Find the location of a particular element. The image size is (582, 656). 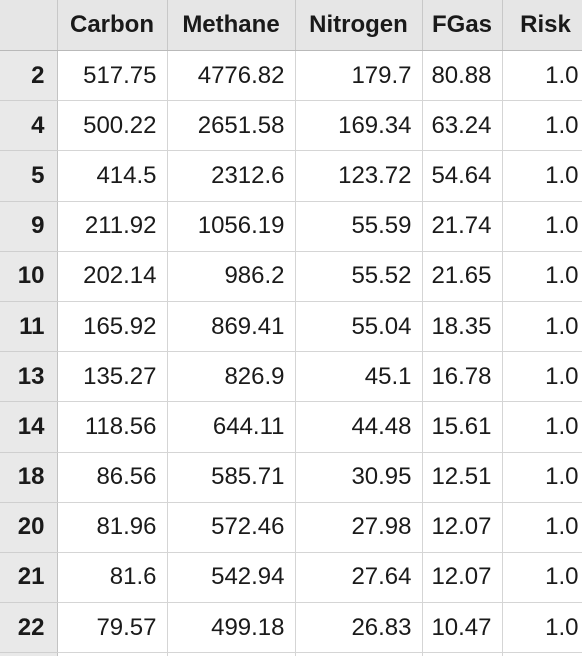

cell-nitrogen is located at coordinates (359, 654).